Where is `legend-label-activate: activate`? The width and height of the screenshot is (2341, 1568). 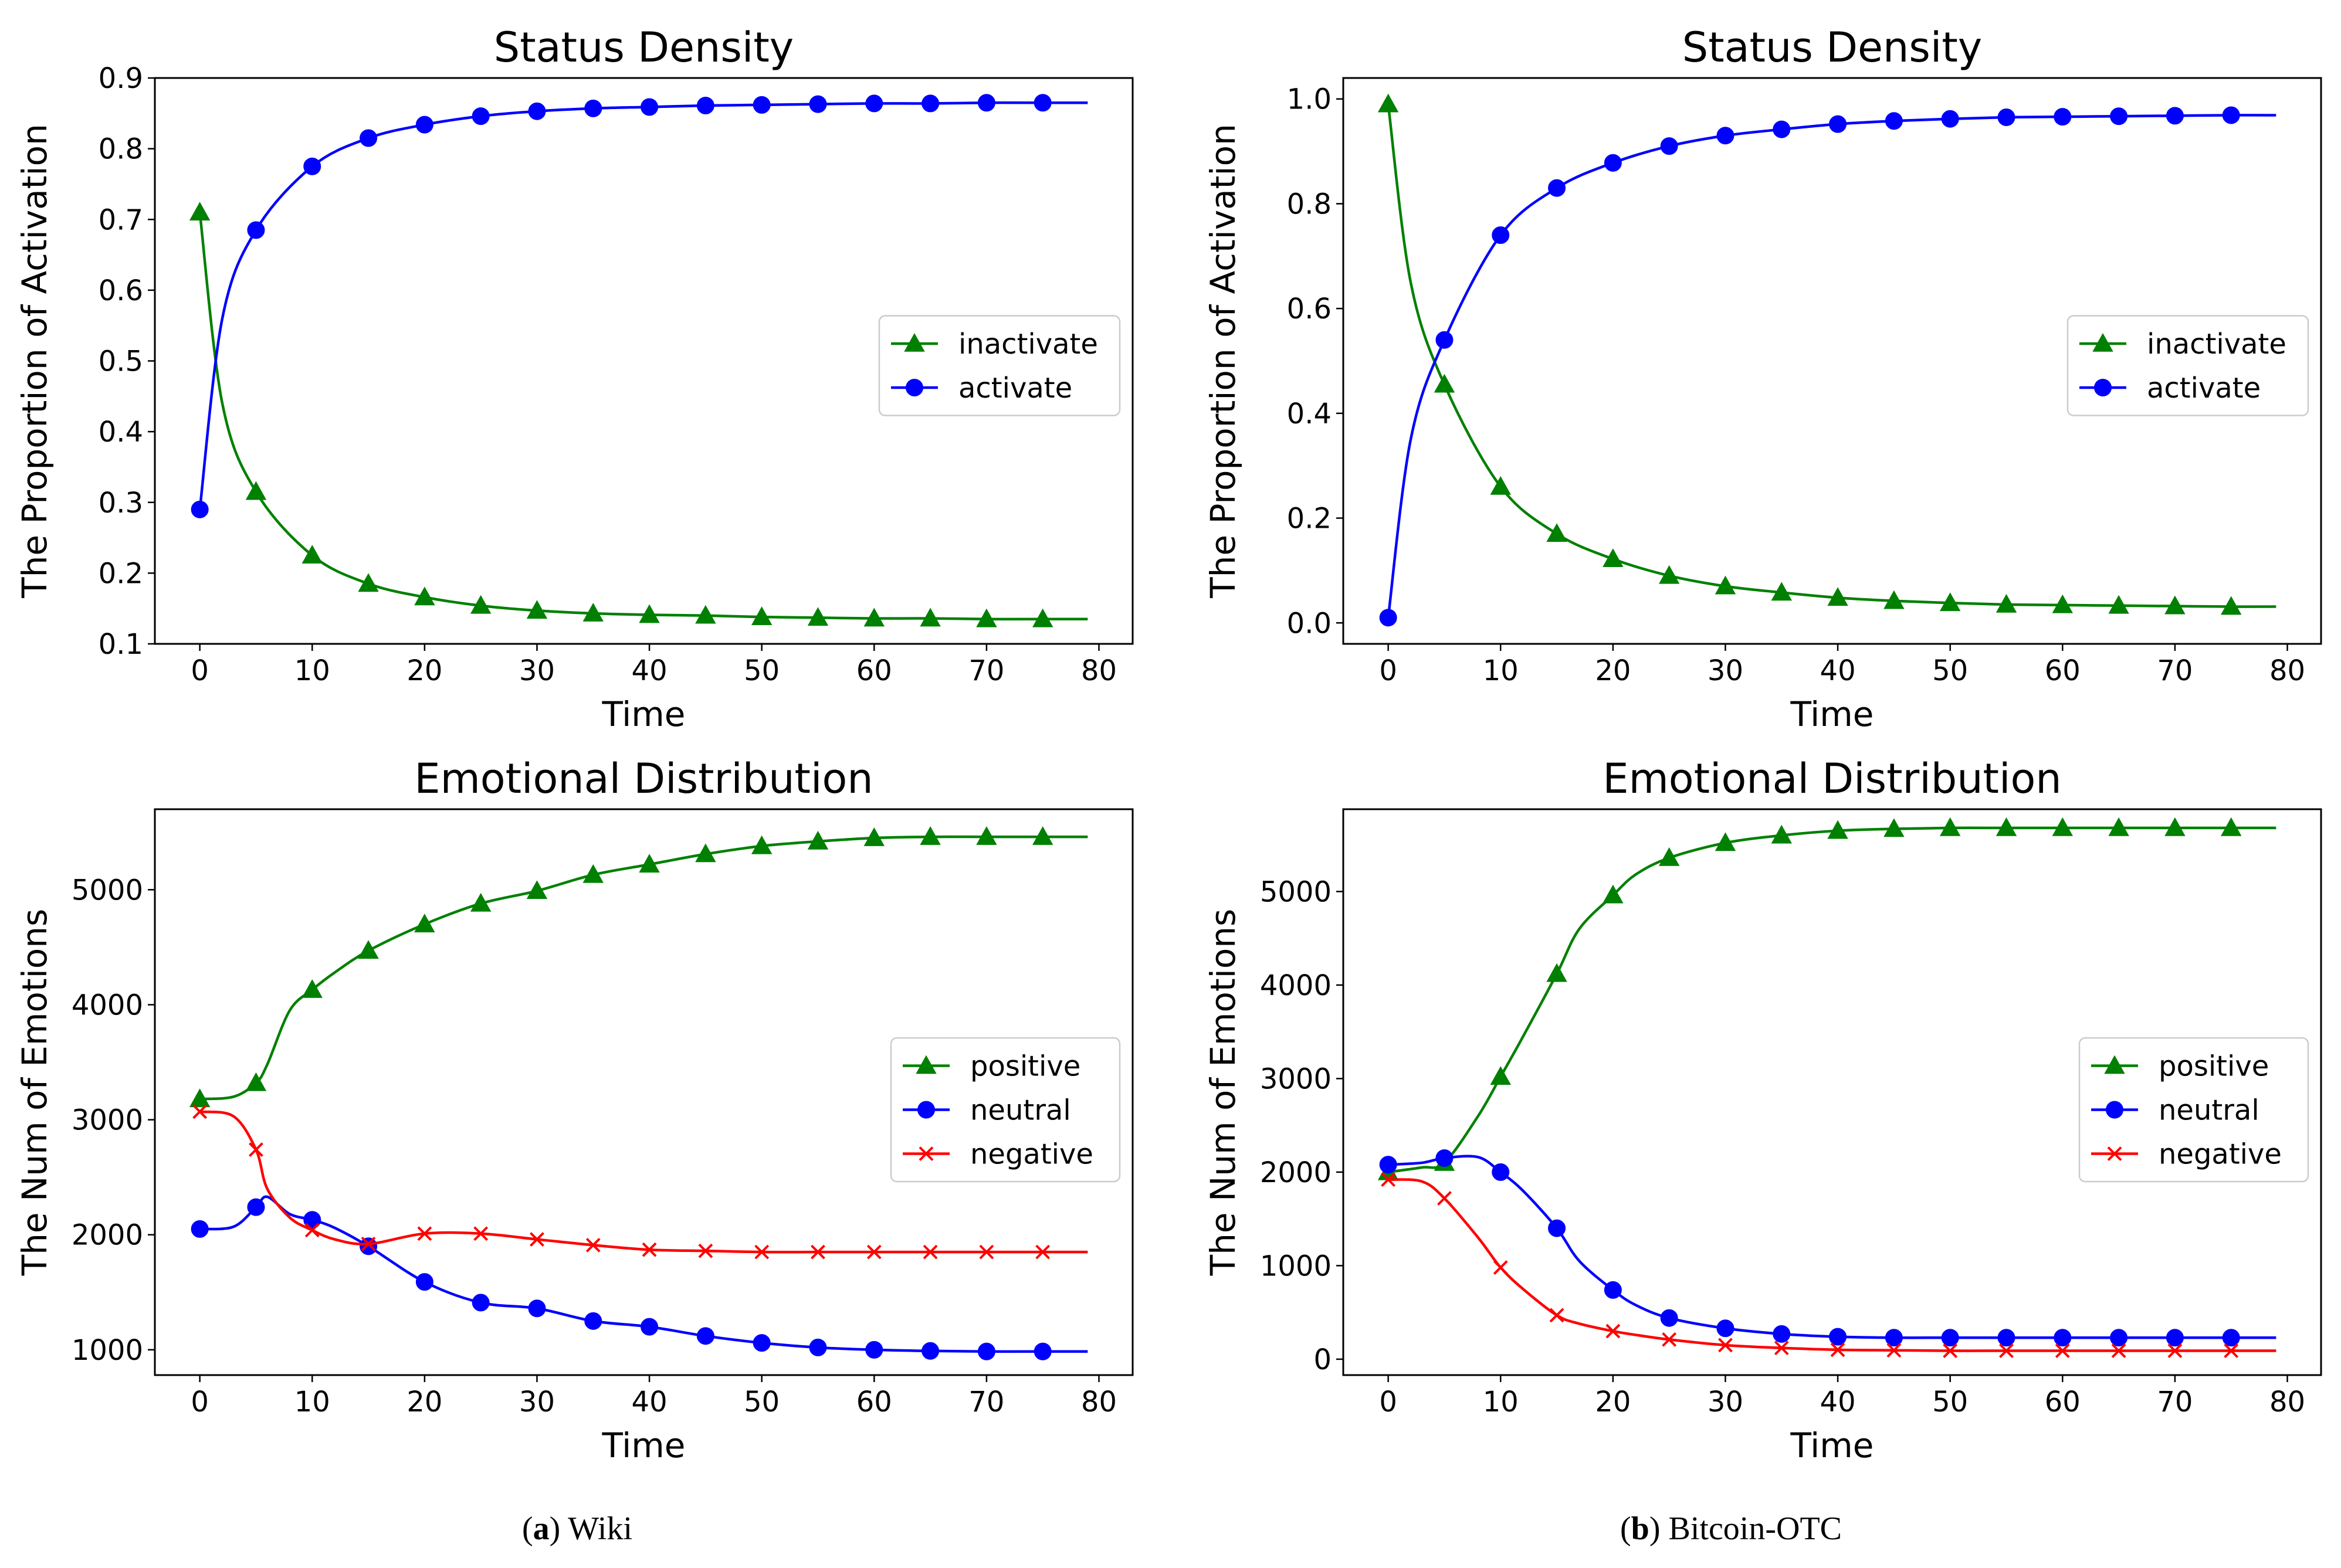
legend-label-activate: activate is located at coordinates (2204, 388).